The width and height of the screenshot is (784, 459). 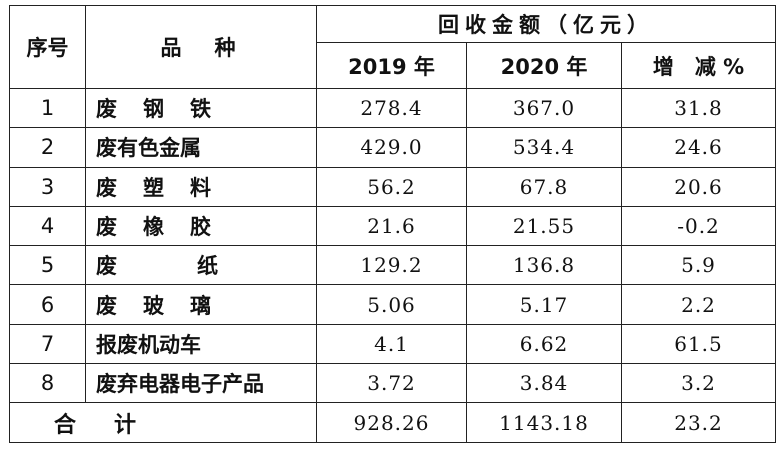 I want to click on header-category: 品 种, so click(x=201, y=47).